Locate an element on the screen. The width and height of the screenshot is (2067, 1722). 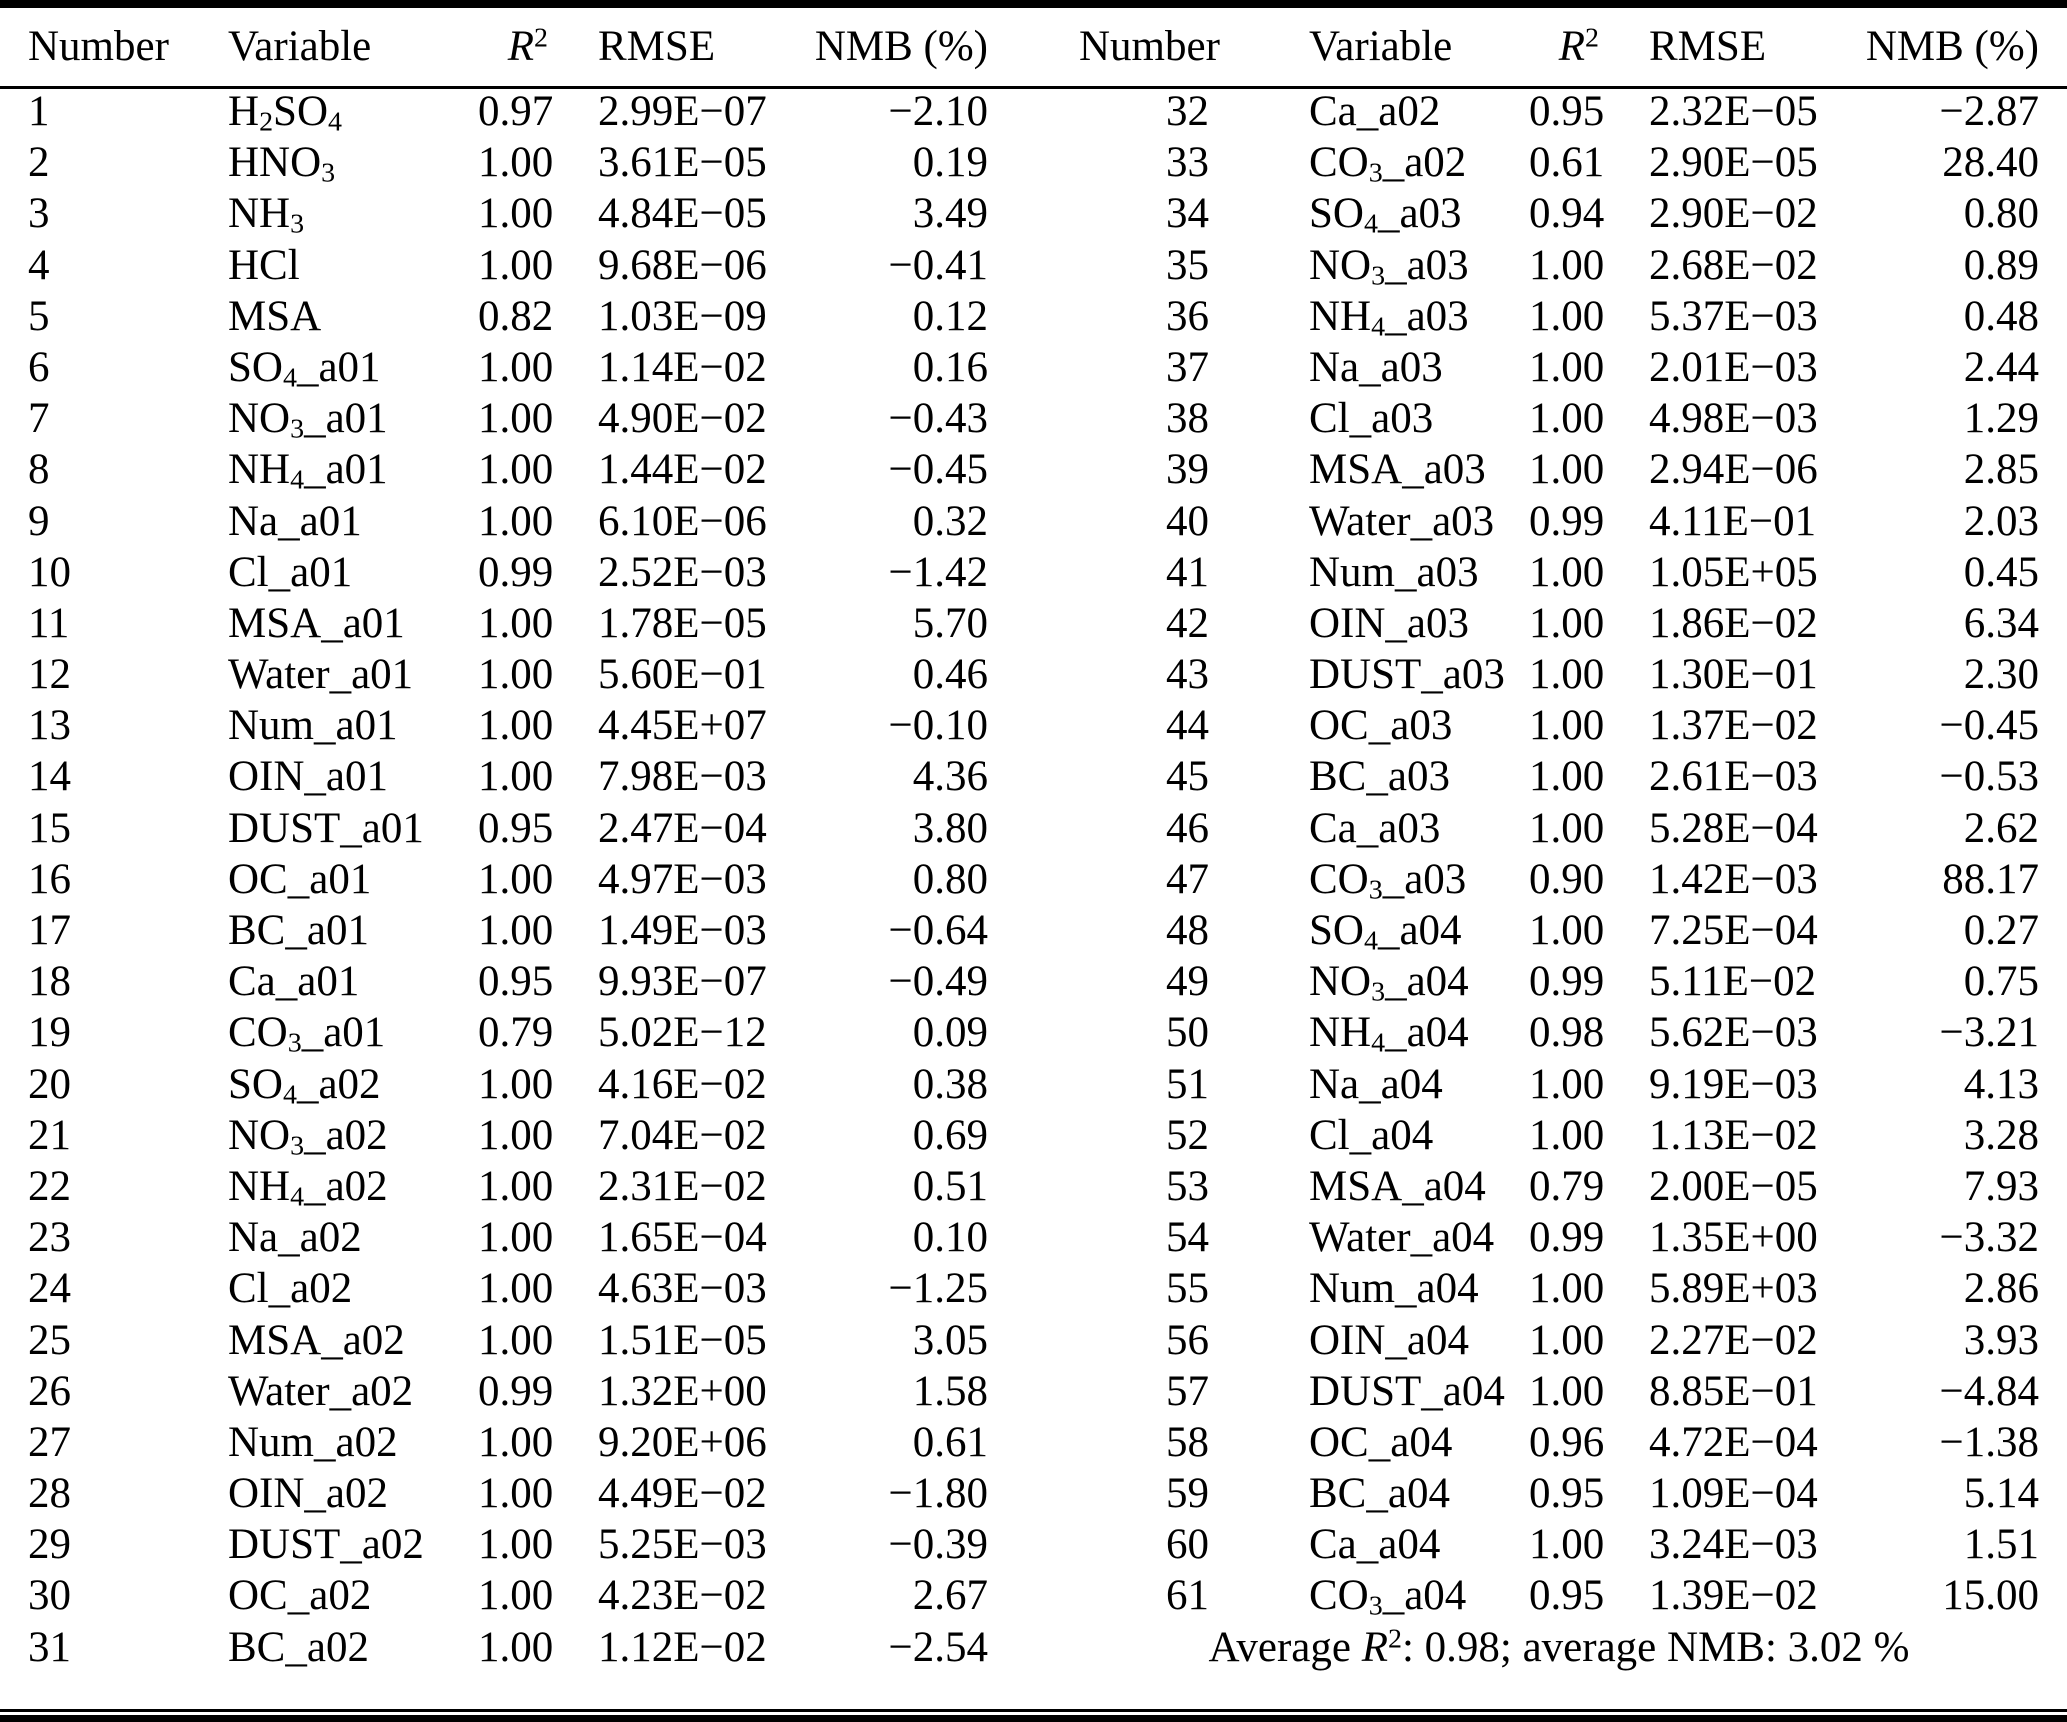
cell-variable: OC_a02 is located at coordinates (300, 1596).